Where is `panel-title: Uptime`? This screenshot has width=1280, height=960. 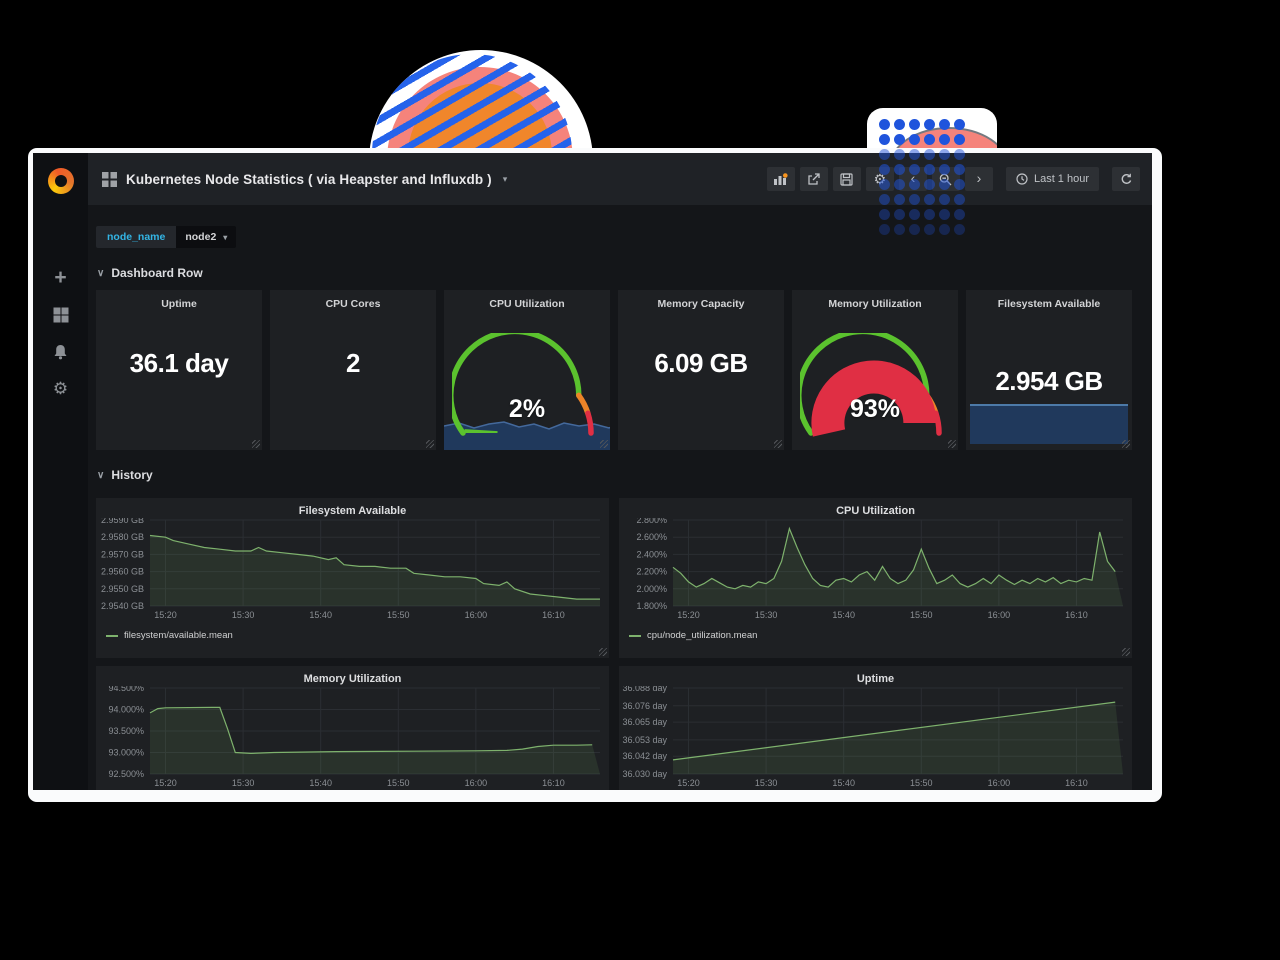 panel-title: Uptime is located at coordinates (179, 304).